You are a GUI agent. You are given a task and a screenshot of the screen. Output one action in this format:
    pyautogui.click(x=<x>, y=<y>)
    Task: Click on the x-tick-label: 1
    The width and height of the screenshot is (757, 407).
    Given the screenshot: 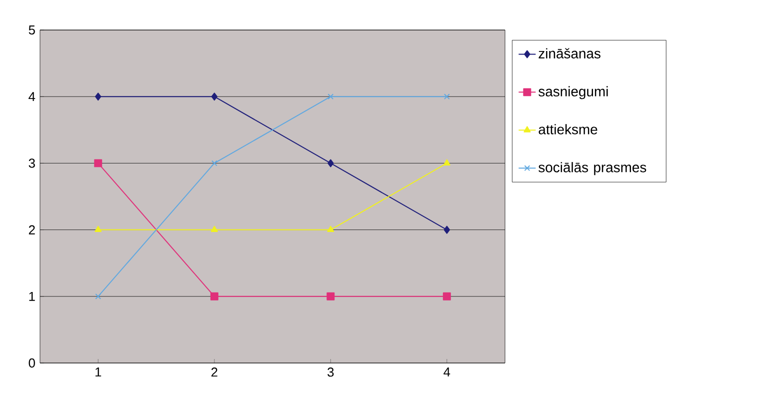 What is the action you would take?
    pyautogui.click(x=99, y=372)
    